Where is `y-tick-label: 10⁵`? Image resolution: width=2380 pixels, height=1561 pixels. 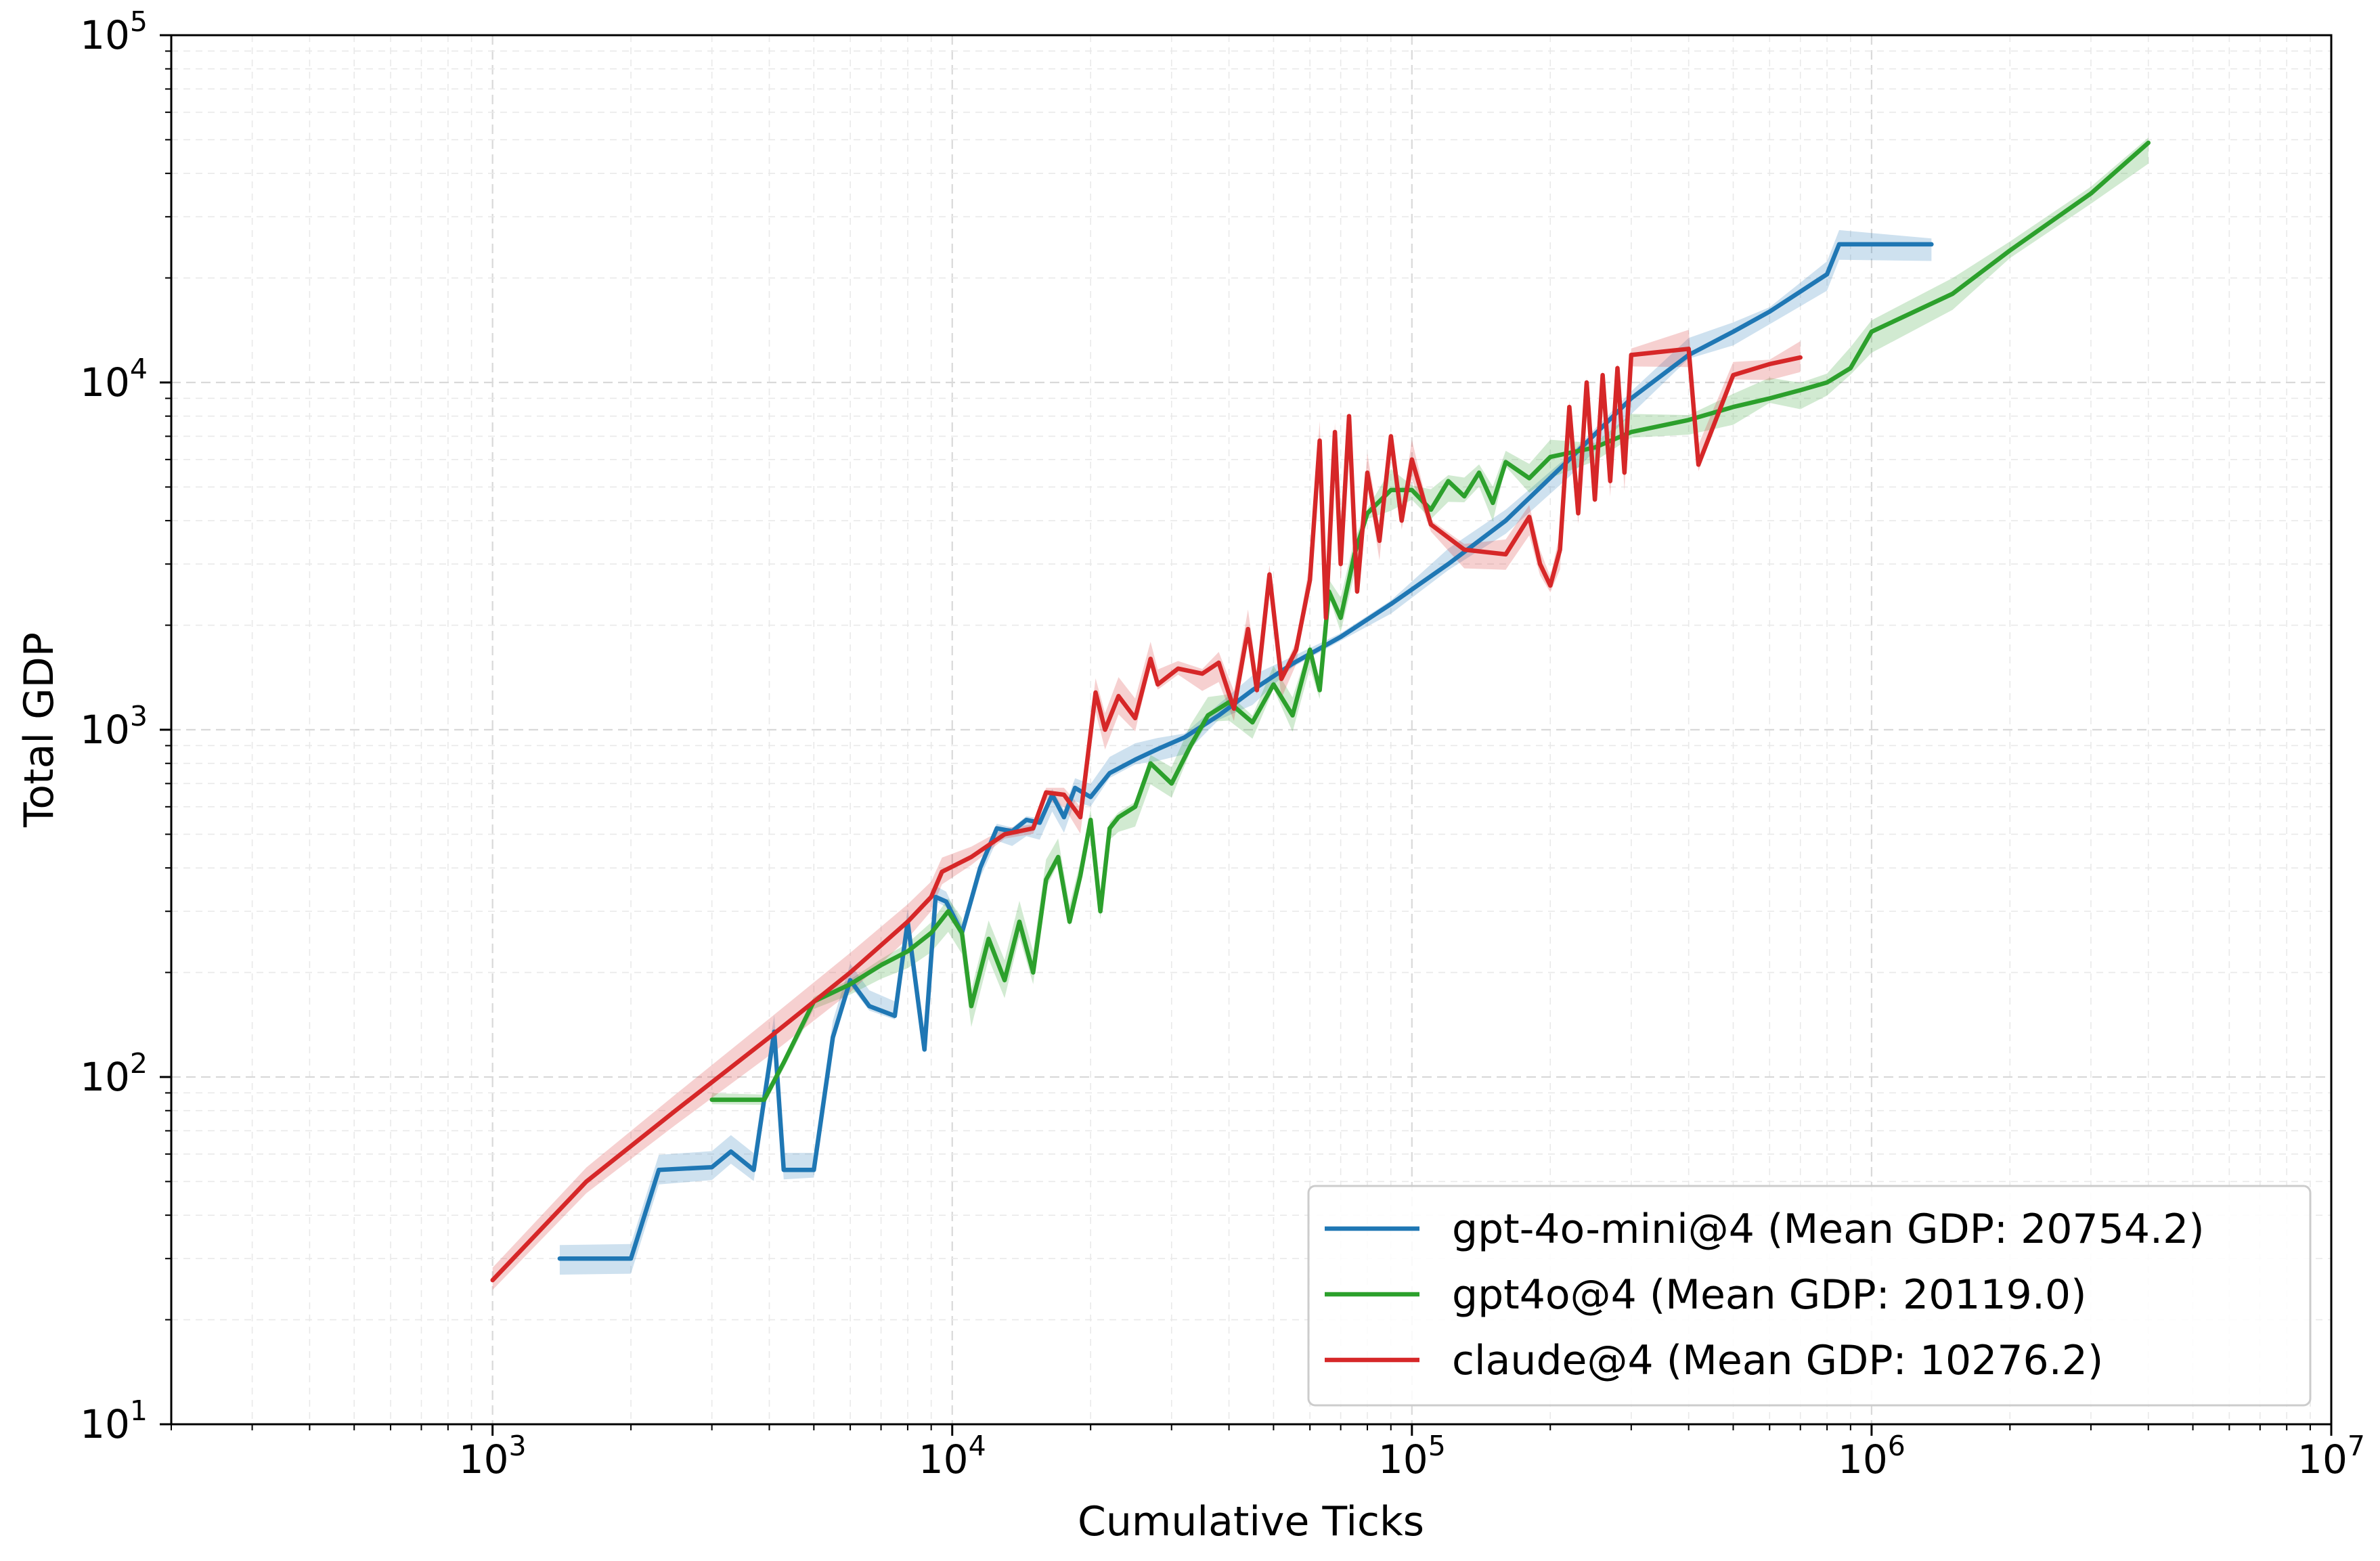 y-tick-label: 10⁵ is located at coordinates (114, 31).